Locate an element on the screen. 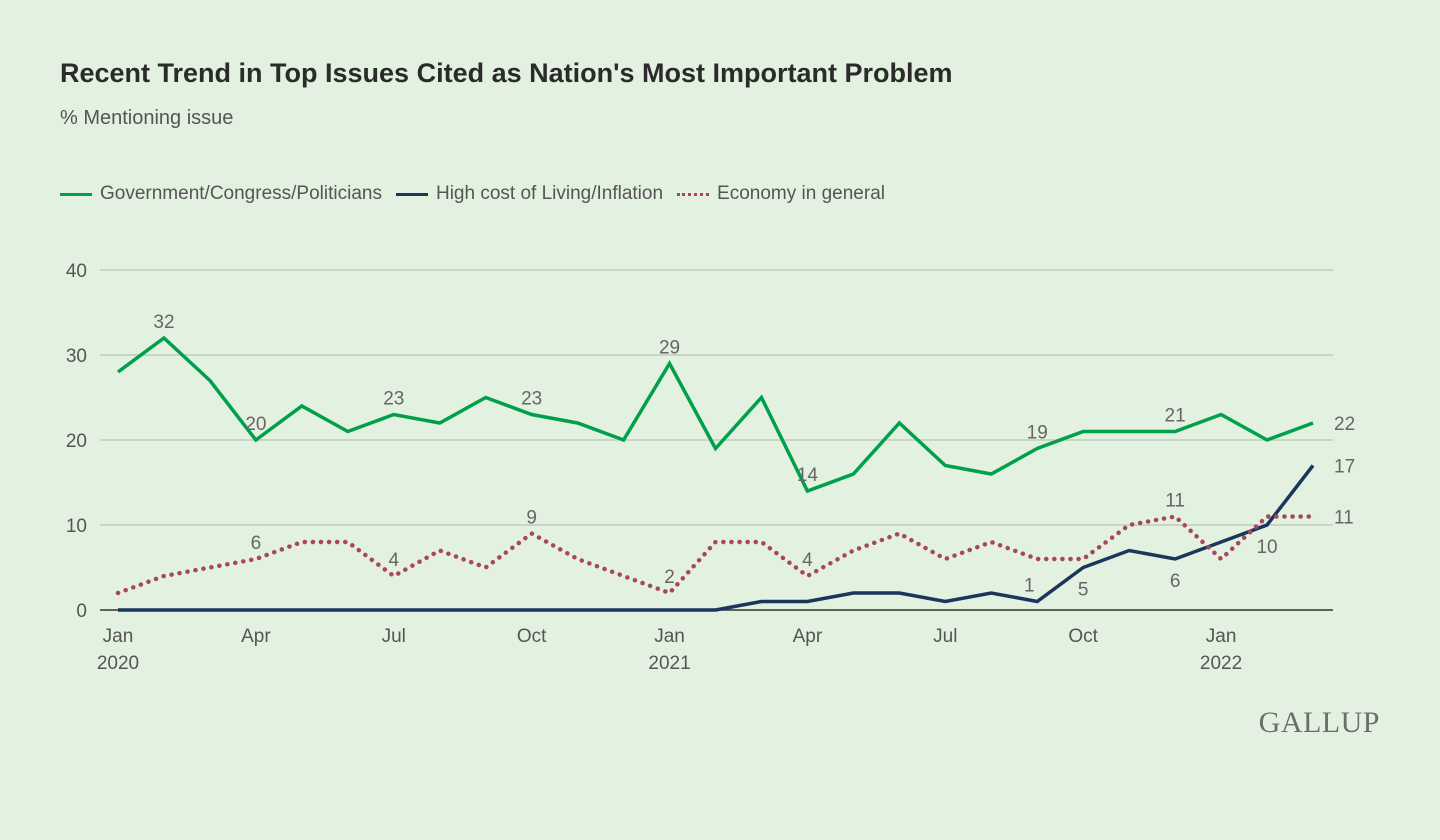  data-label-government: 14 is located at coordinates (808, 475).